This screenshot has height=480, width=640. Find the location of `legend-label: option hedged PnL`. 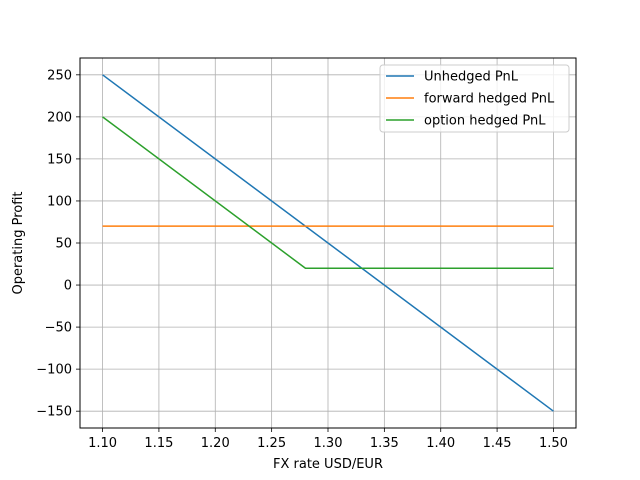

legend-label: option hedged PnL is located at coordinates (485, 121).